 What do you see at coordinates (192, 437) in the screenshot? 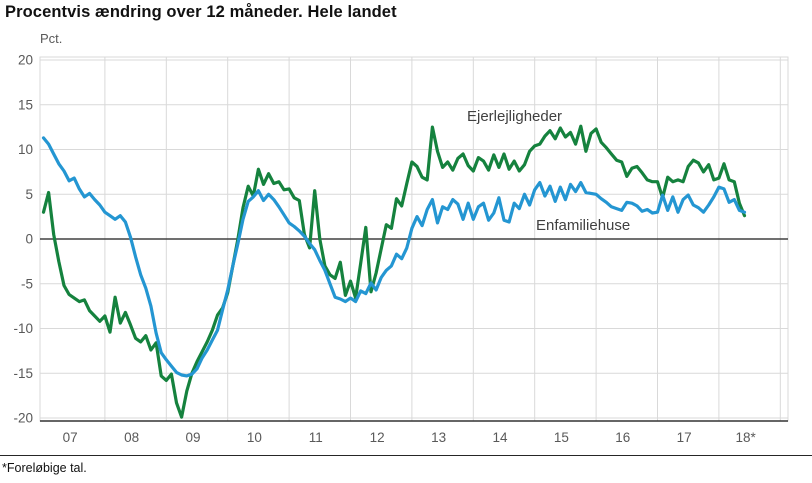
I see `x-tick-label: 09` at bounding box center [192, 437].